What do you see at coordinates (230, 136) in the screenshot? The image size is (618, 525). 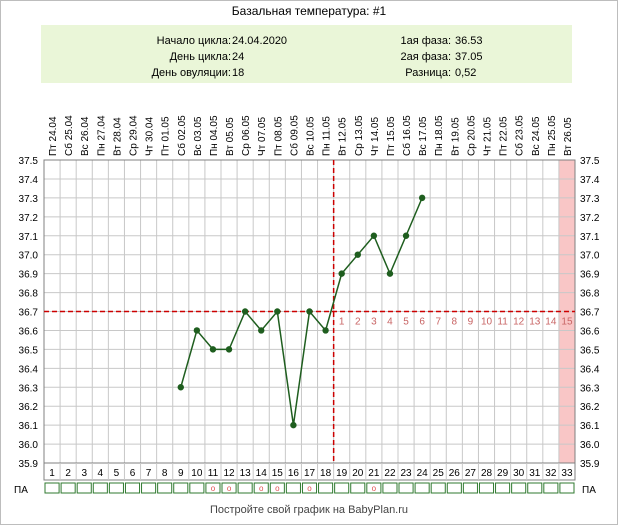 I see `date-label: Вт 05.05` at bounding box center [230, 136].